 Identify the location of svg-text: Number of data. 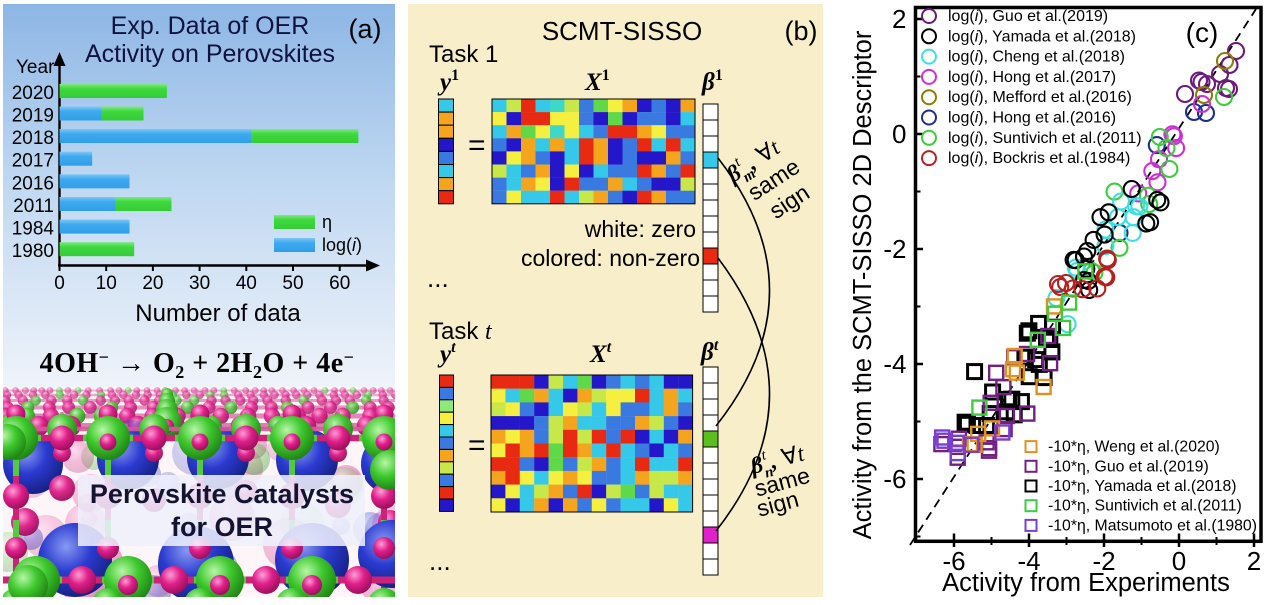
(218, 313).